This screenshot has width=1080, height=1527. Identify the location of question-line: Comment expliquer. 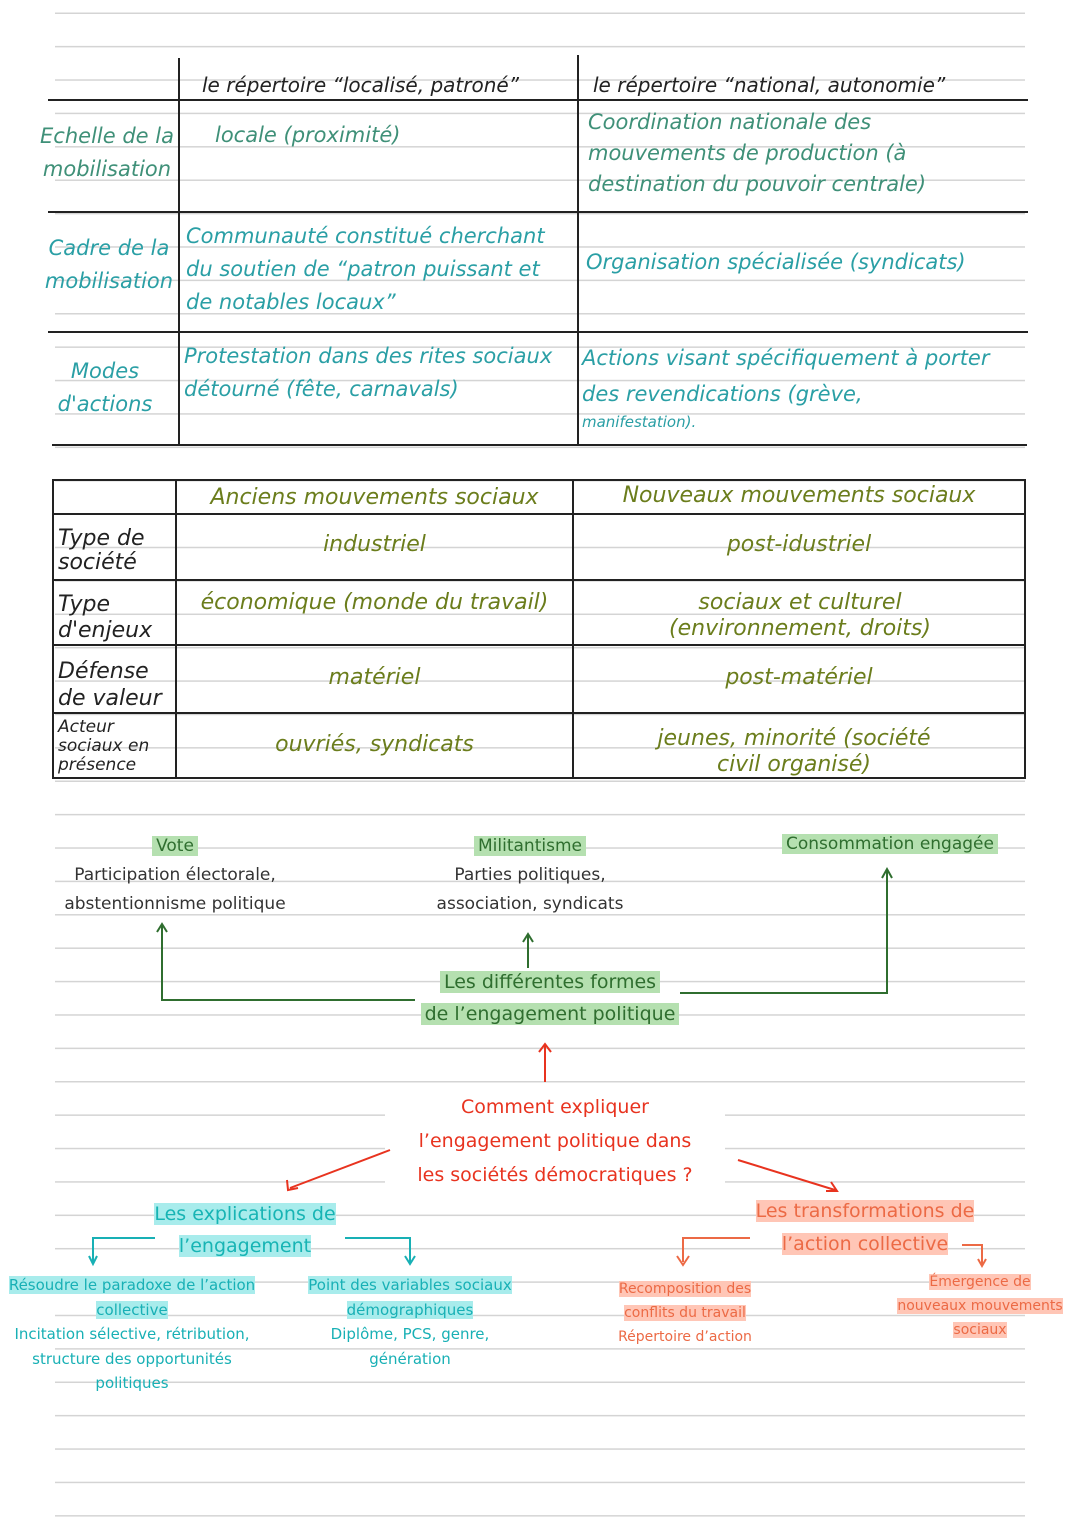
(555, 1107).